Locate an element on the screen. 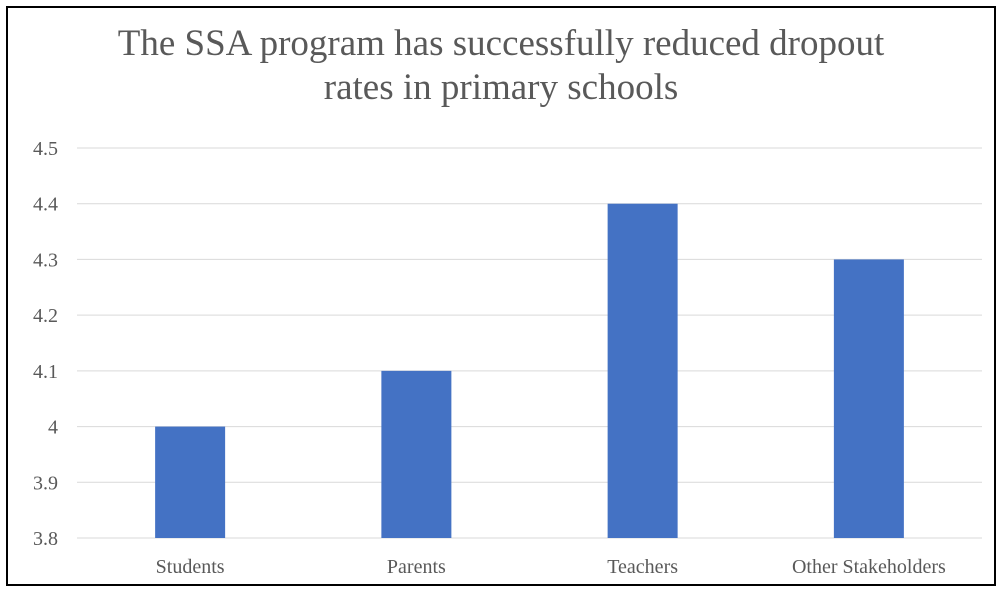 The image size is (1004, 592). bar-other-stakeholders is located at coordinates (868, 398).